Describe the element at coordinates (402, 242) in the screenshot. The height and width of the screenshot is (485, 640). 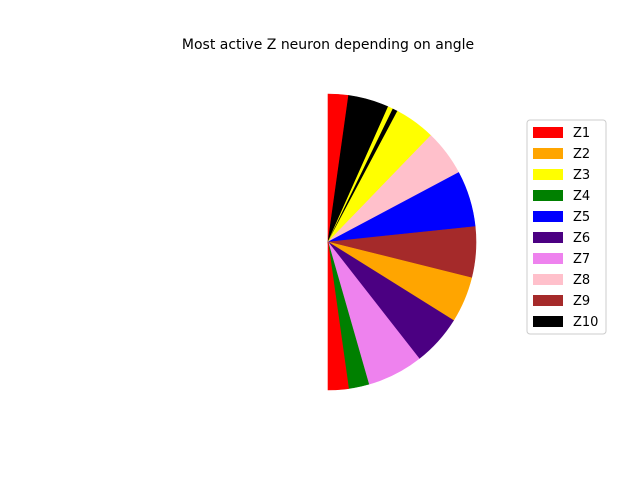
I see `sector-layer` at that location.